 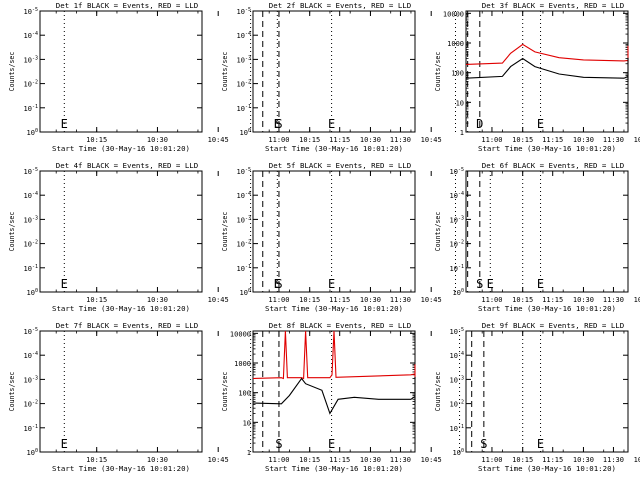 I want to click on panel-title: Det 9f BLACK = Events, RED = LLD, so click(x=553, y=325).